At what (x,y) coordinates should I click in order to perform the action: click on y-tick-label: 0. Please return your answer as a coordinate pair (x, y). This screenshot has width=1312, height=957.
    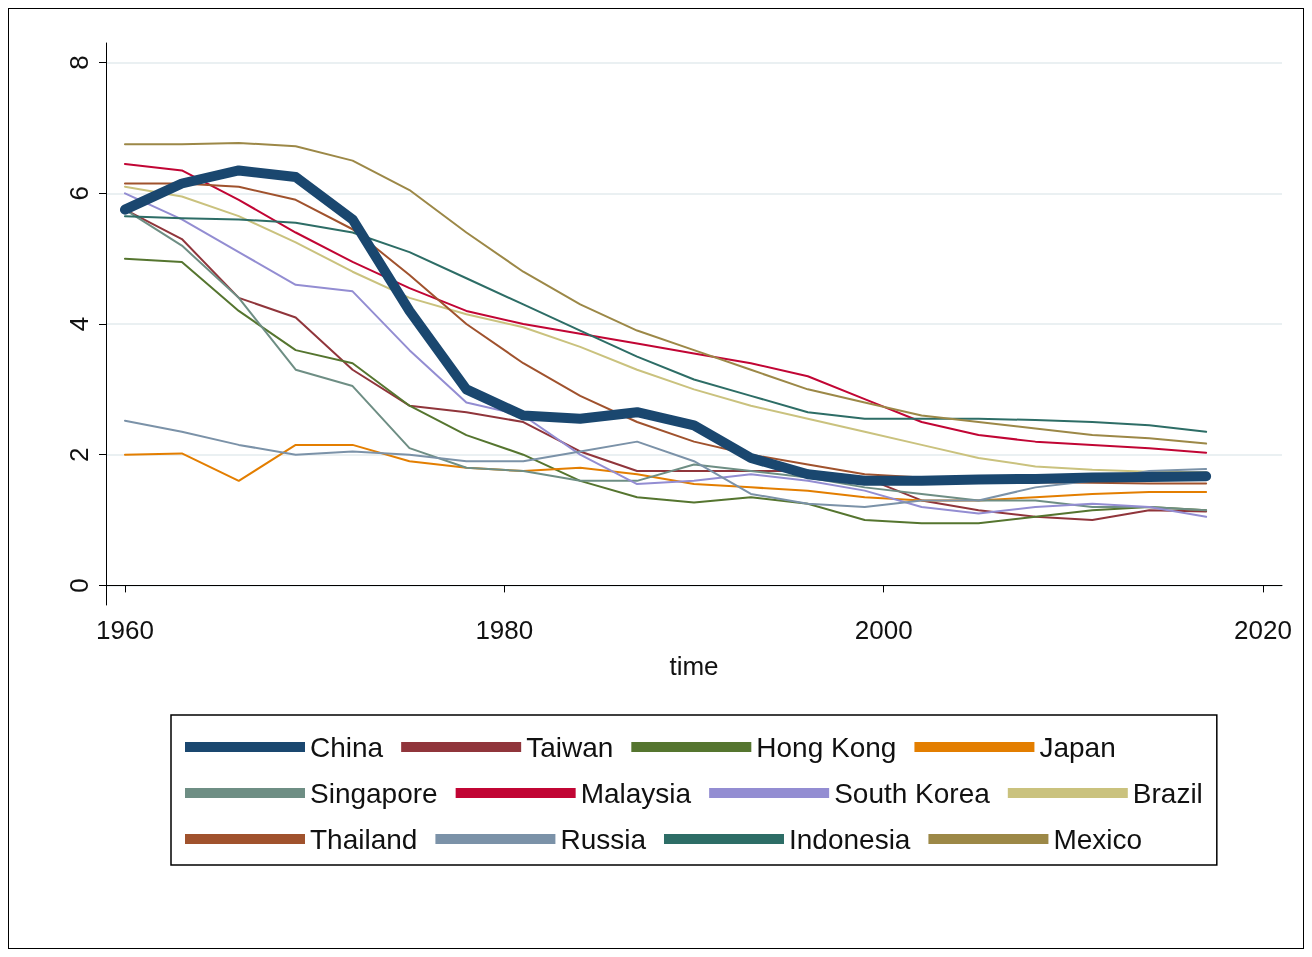
    Looking at the image, I should click on (79, 585).